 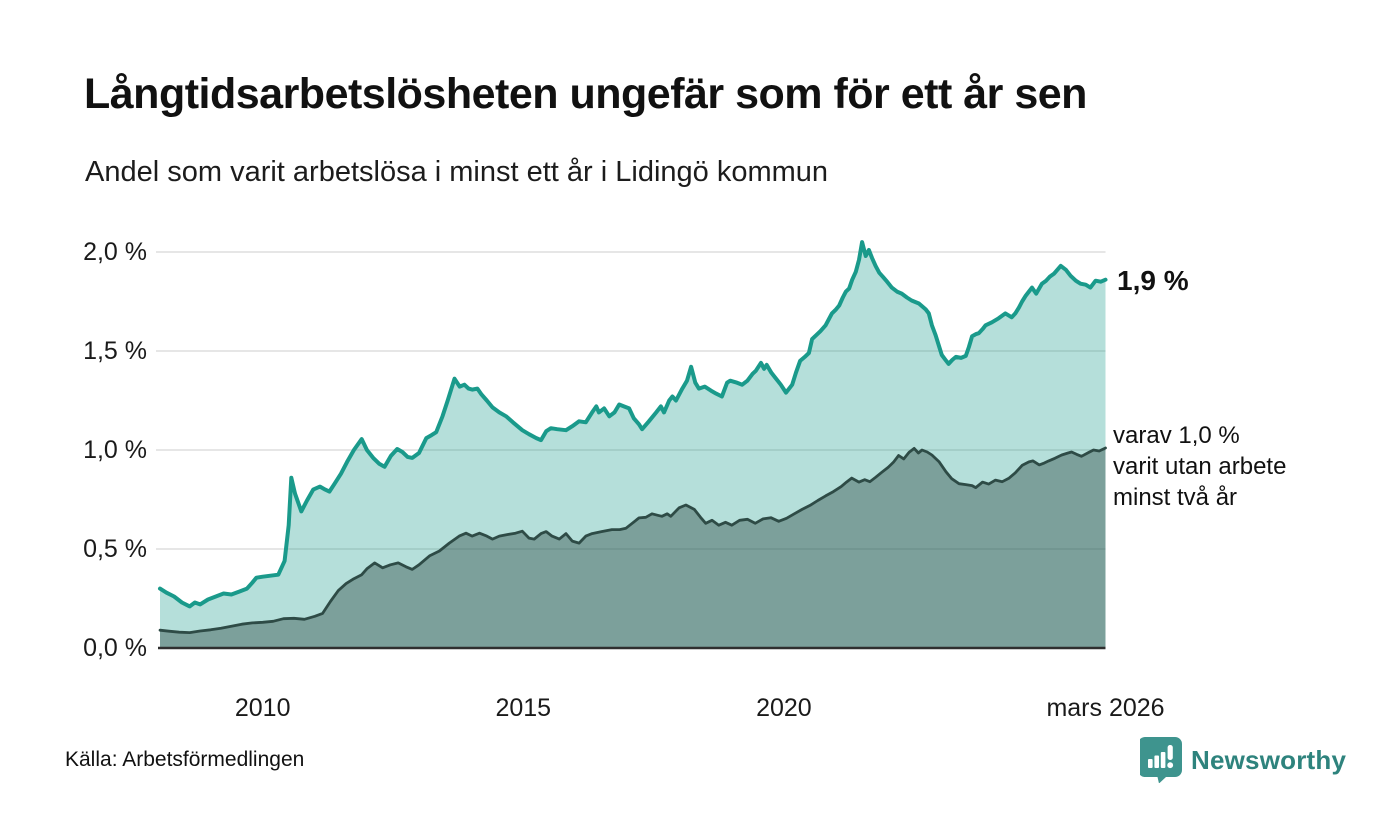 I want to click on logo-exclamation-dot, so click(x=1170, y=765).